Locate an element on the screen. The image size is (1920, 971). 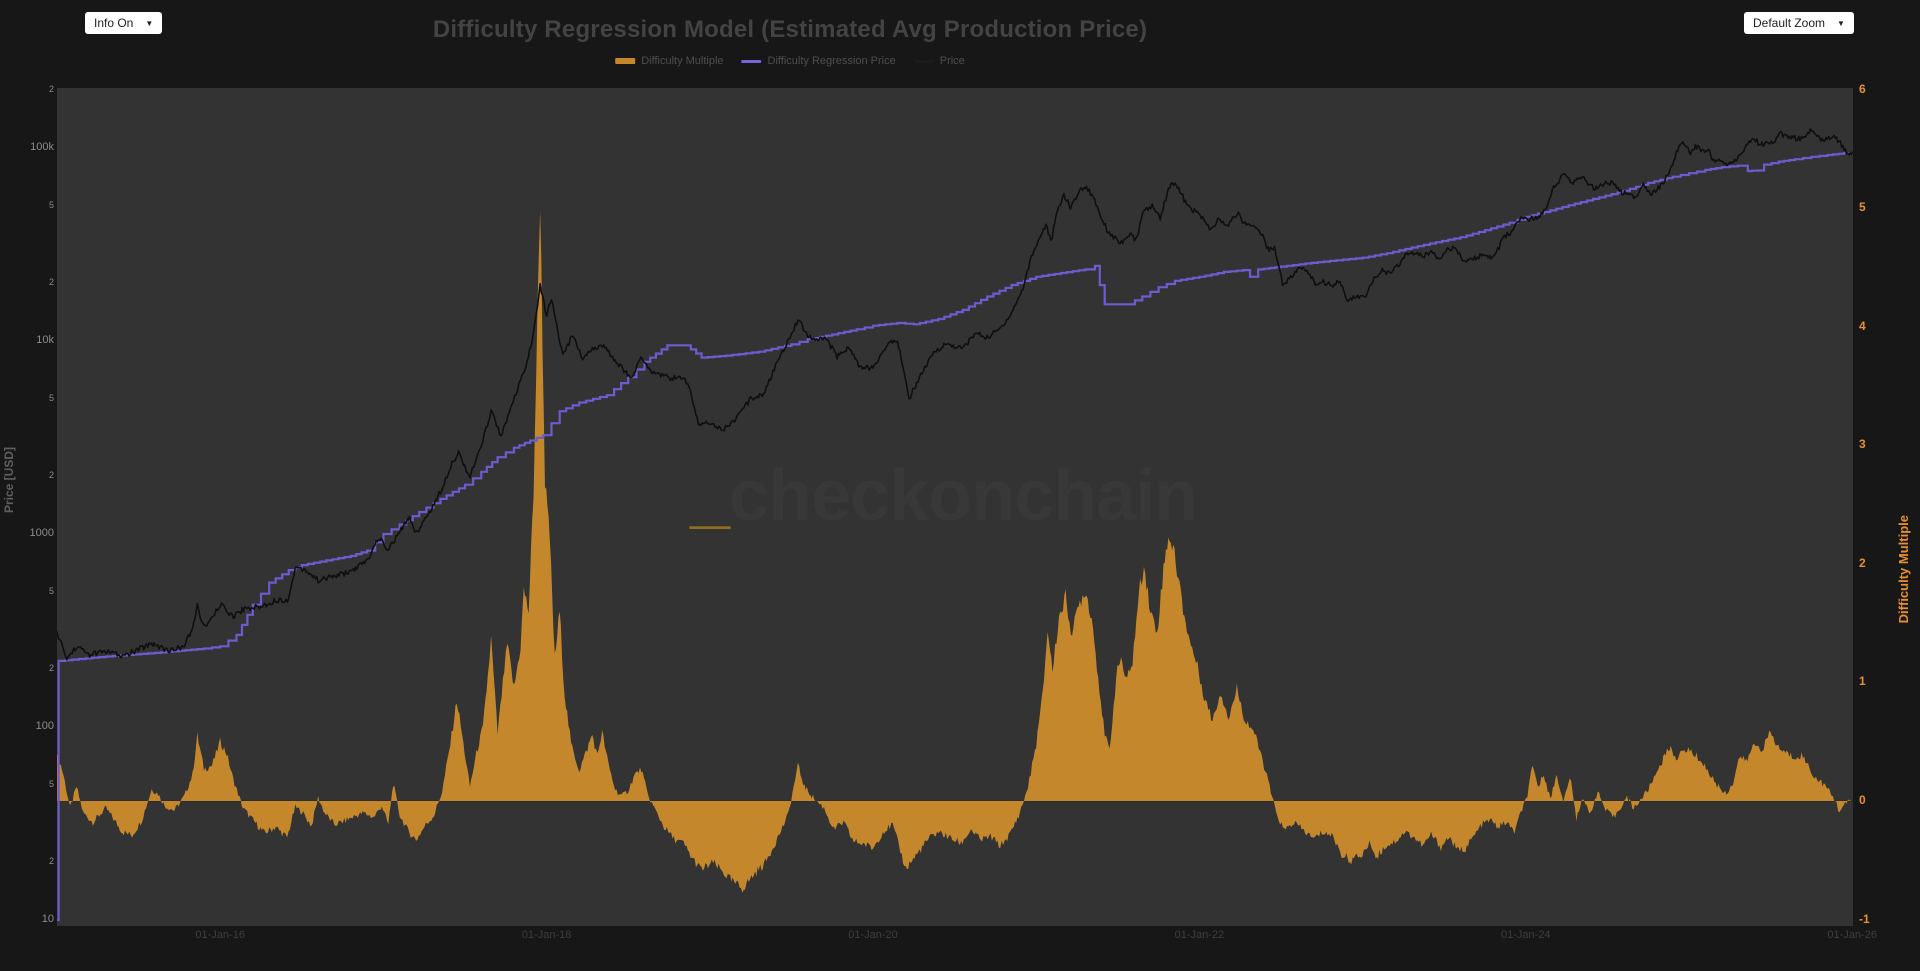
legend-label: Price is located at coordinates (952, 61).